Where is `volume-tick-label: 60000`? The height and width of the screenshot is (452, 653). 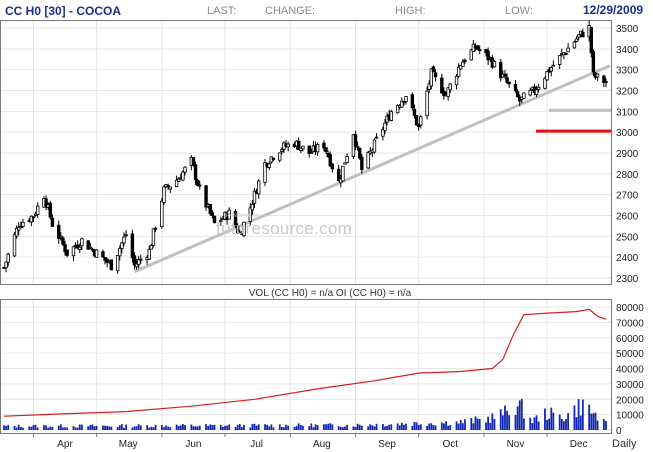 volume-tick-label: 60000 is located at coordinates (630, 339).